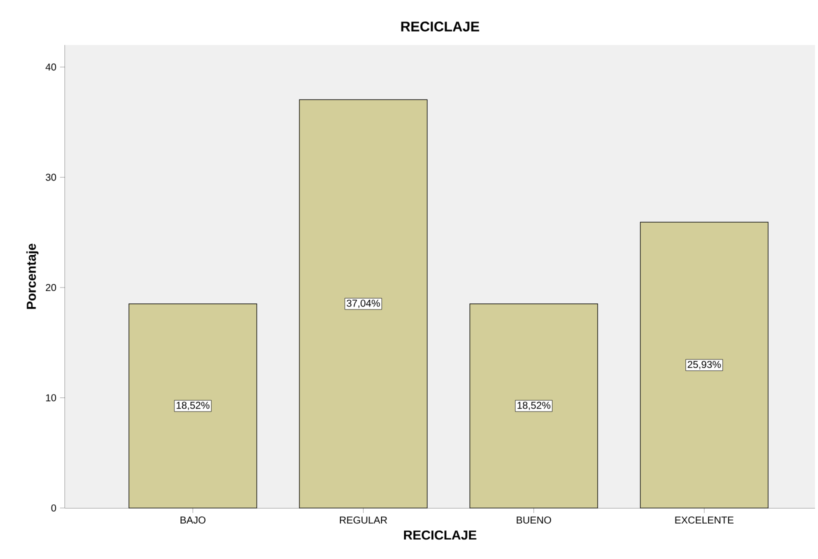 The width and height of the screenshot is (818, 559). I want to click on x-tick-label: BUENO, so click(534, 520).